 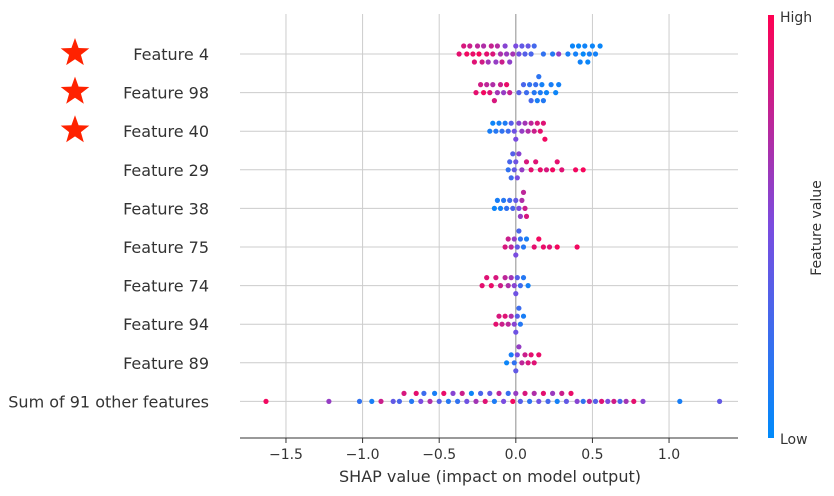 I want to click on feature-row: Feature 94, so click(x=430, y=320).